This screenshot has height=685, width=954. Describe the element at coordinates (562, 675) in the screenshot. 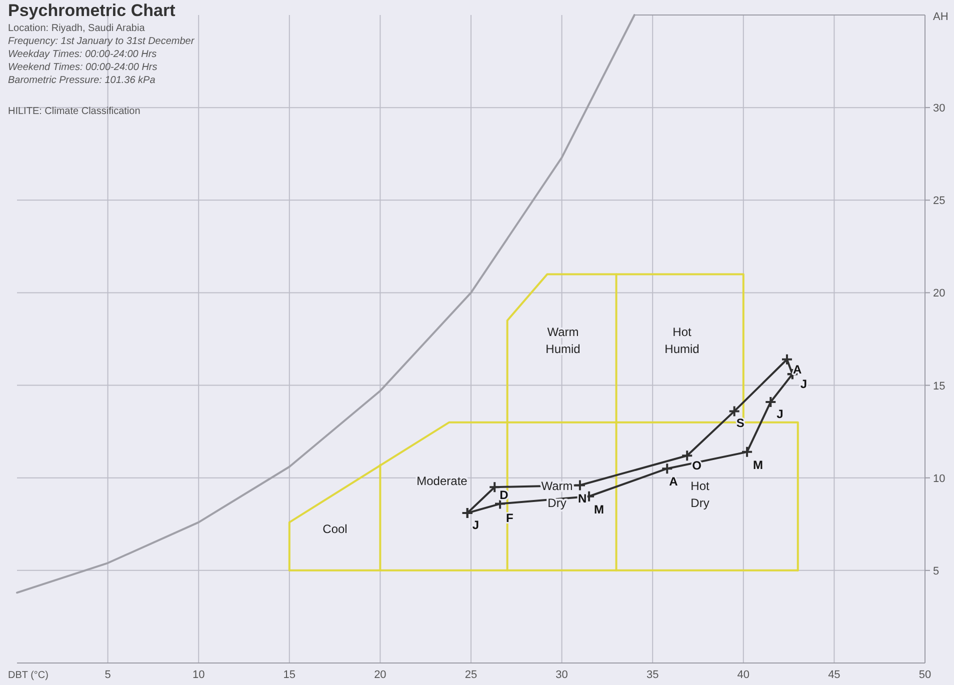

I see `x-tick-label: 30` at that location.